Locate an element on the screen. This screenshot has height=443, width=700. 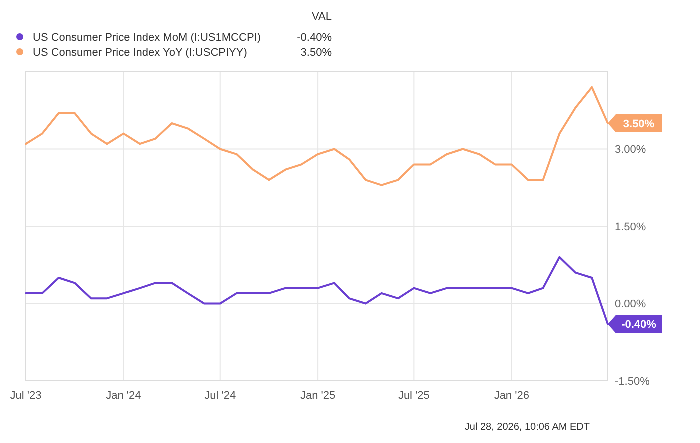
legend-label: US Consumer Price Index YoY (I:USCPIYY) is located at coordinates (140, 52).